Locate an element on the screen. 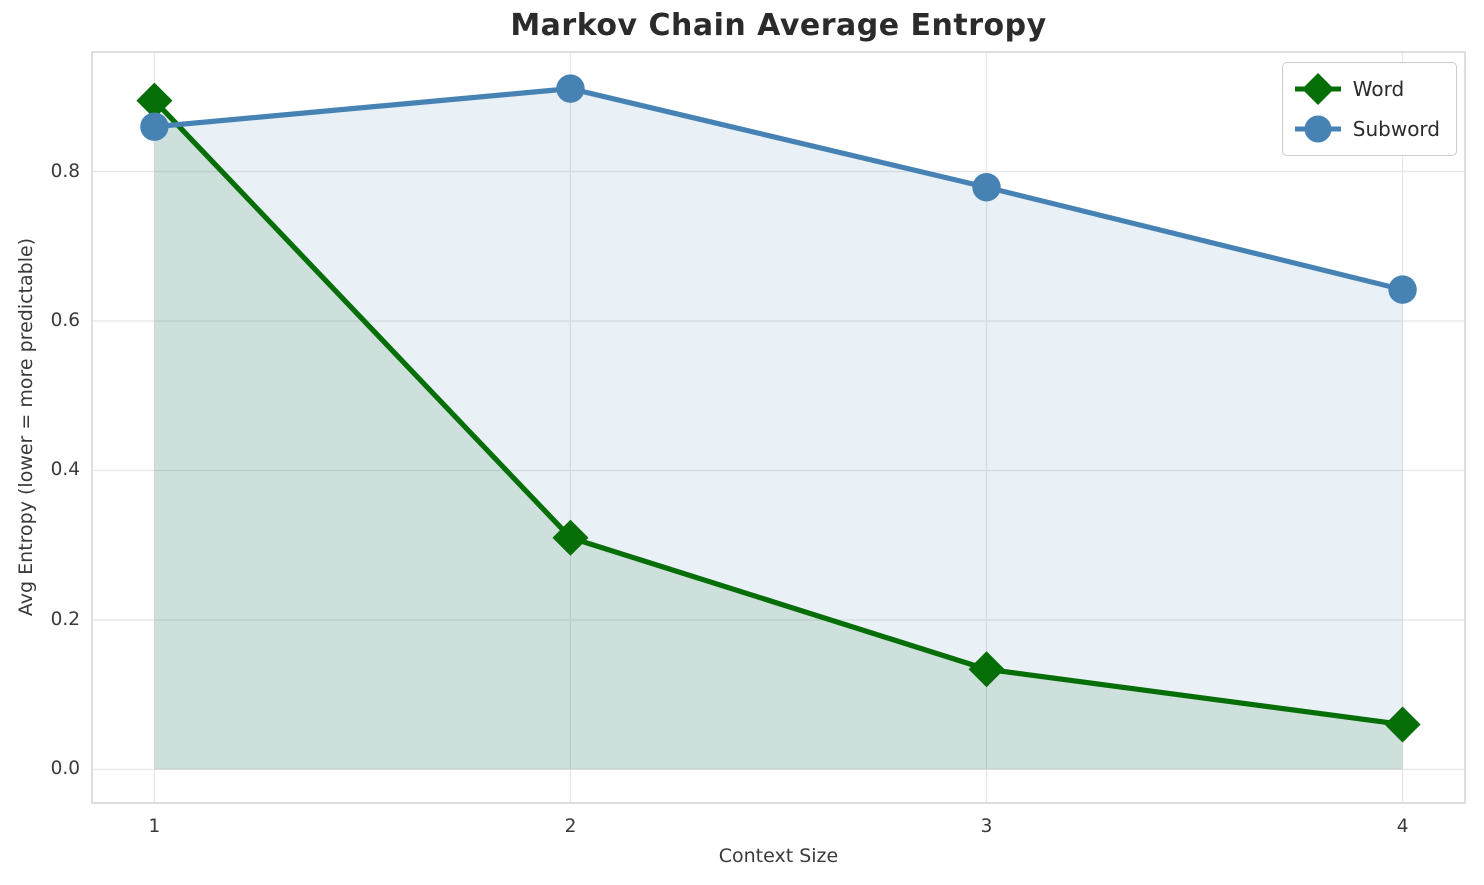  y-tick-label: 0.4 is located at coordinates (65, 470).